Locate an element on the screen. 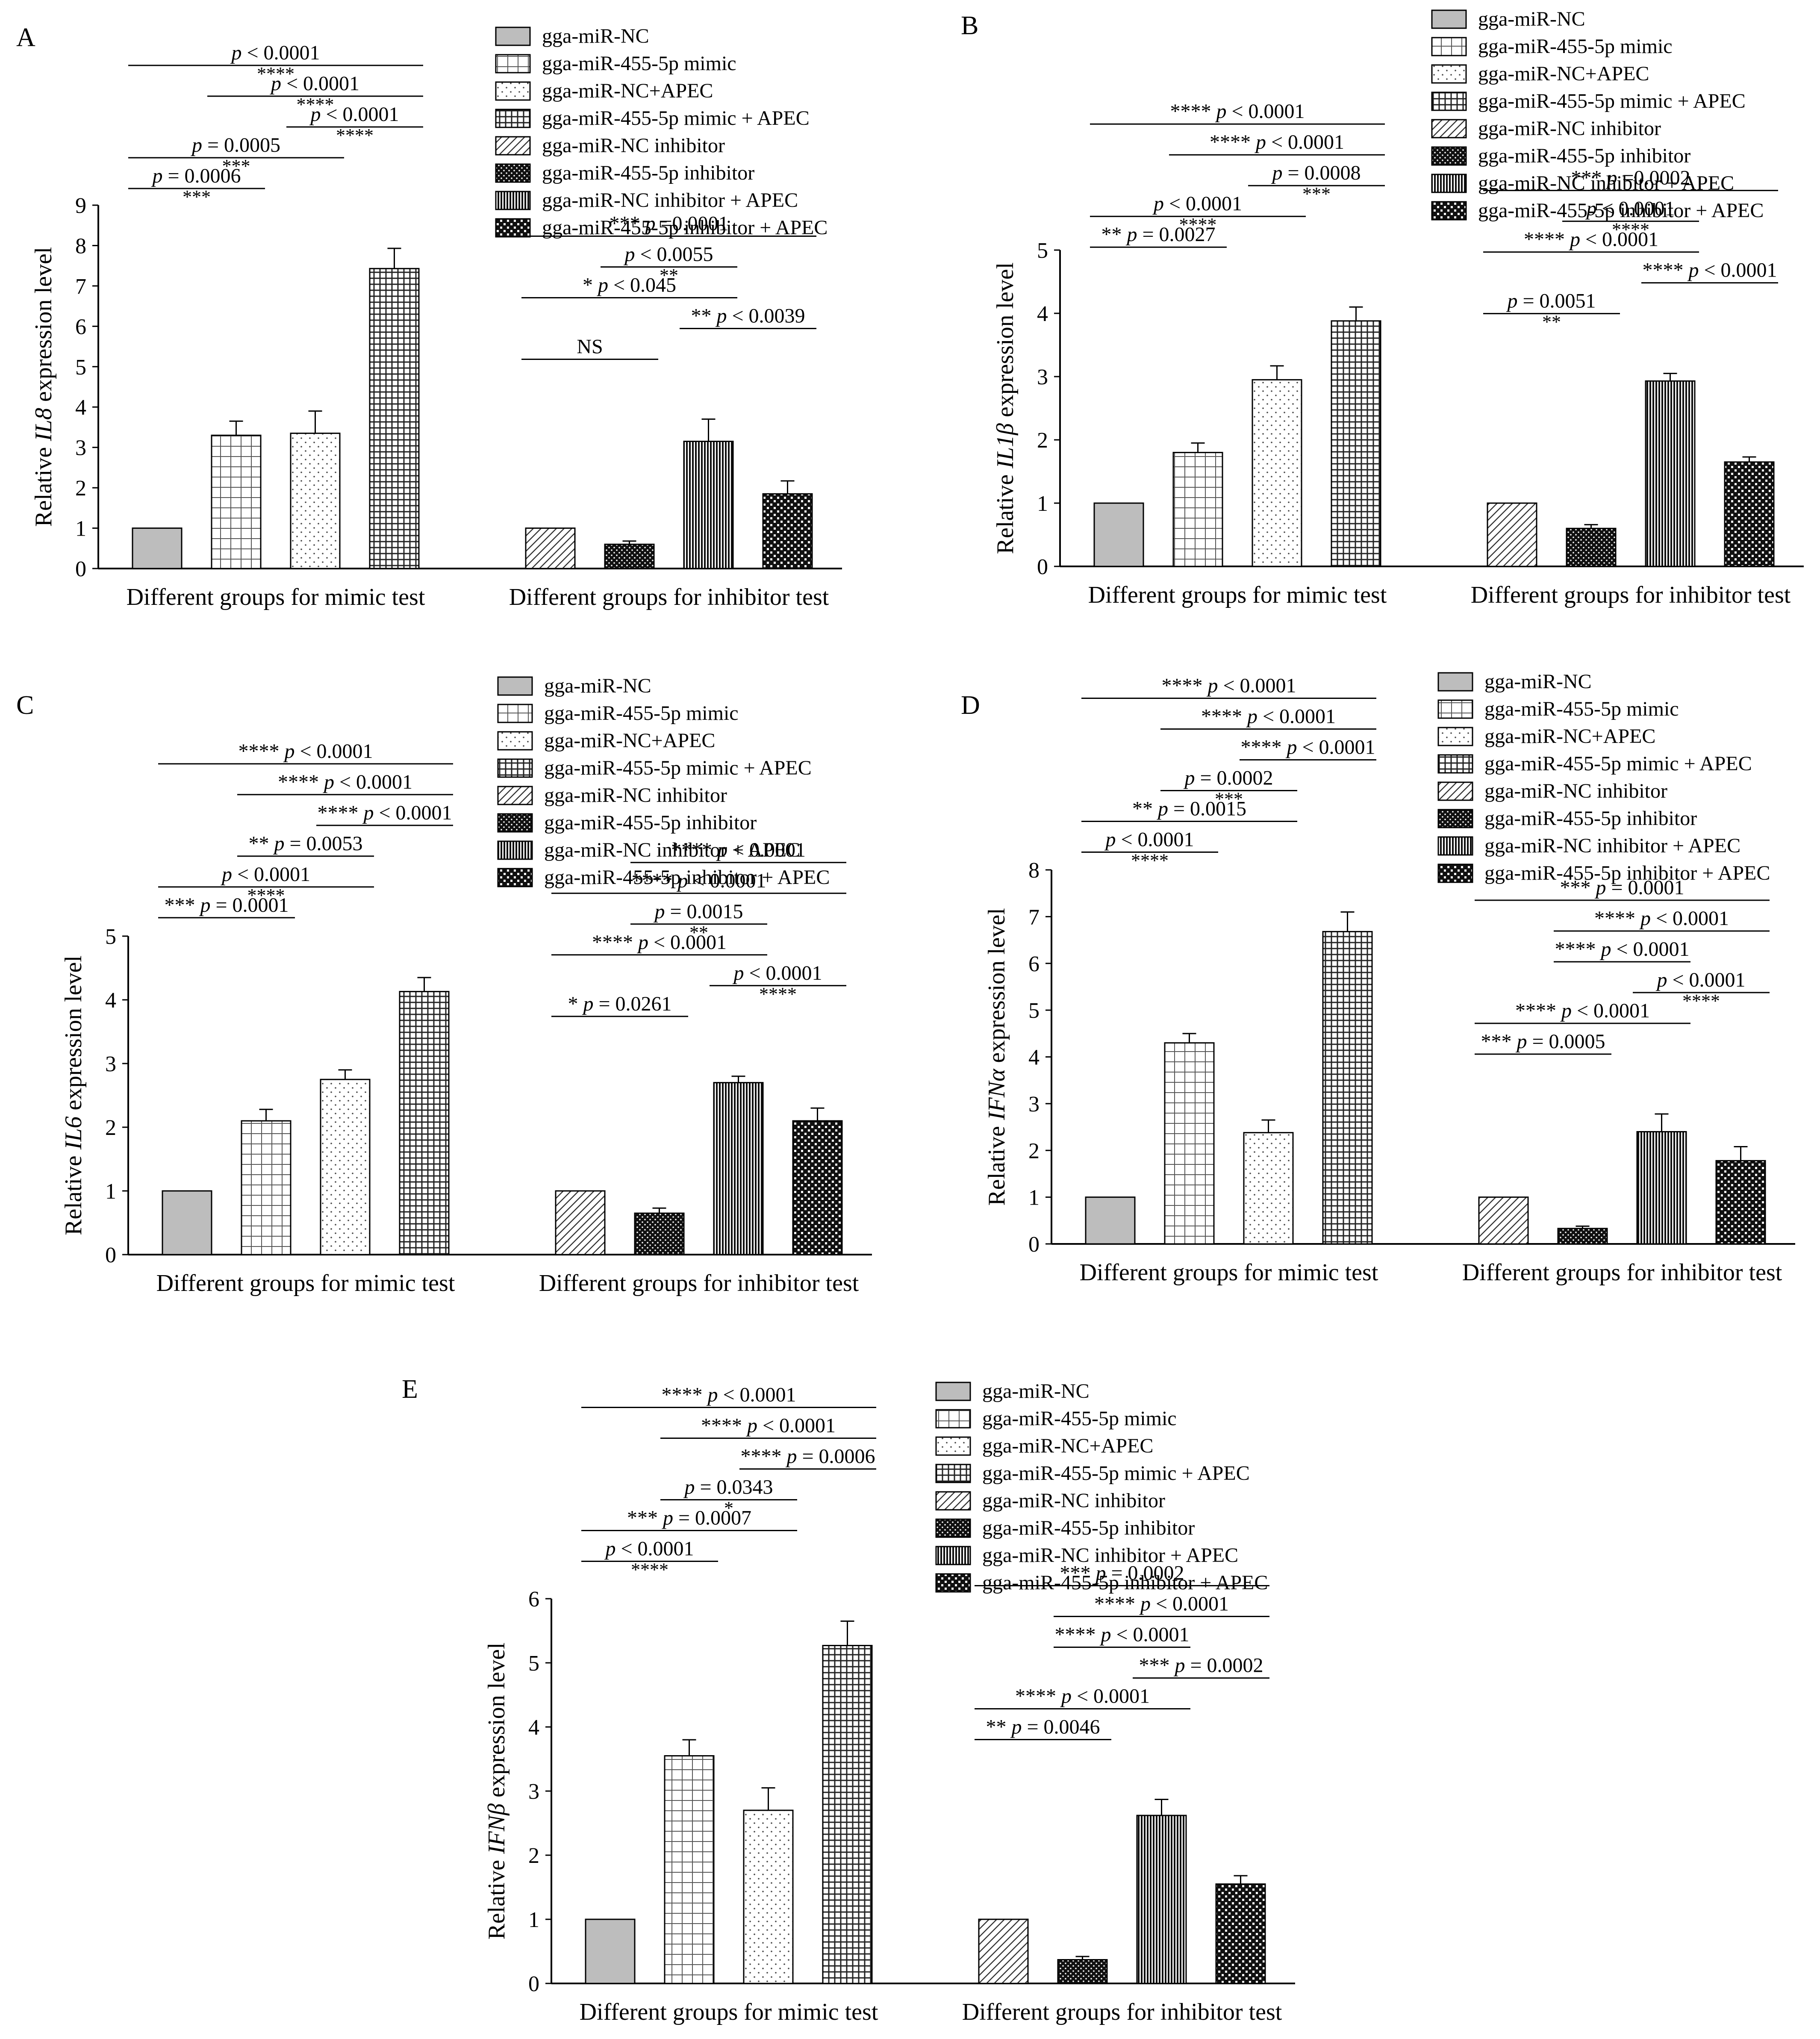  p-value-label: *** p = 0.0007 is located at coordinates (689, 1518).